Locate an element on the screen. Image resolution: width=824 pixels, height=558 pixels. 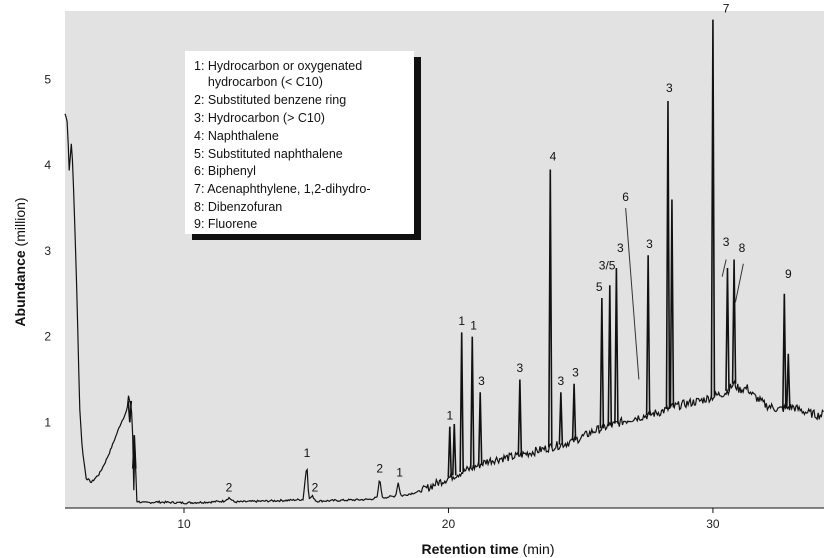
y-axis-title: Abundance (million) is located at coordinates (20, 261).